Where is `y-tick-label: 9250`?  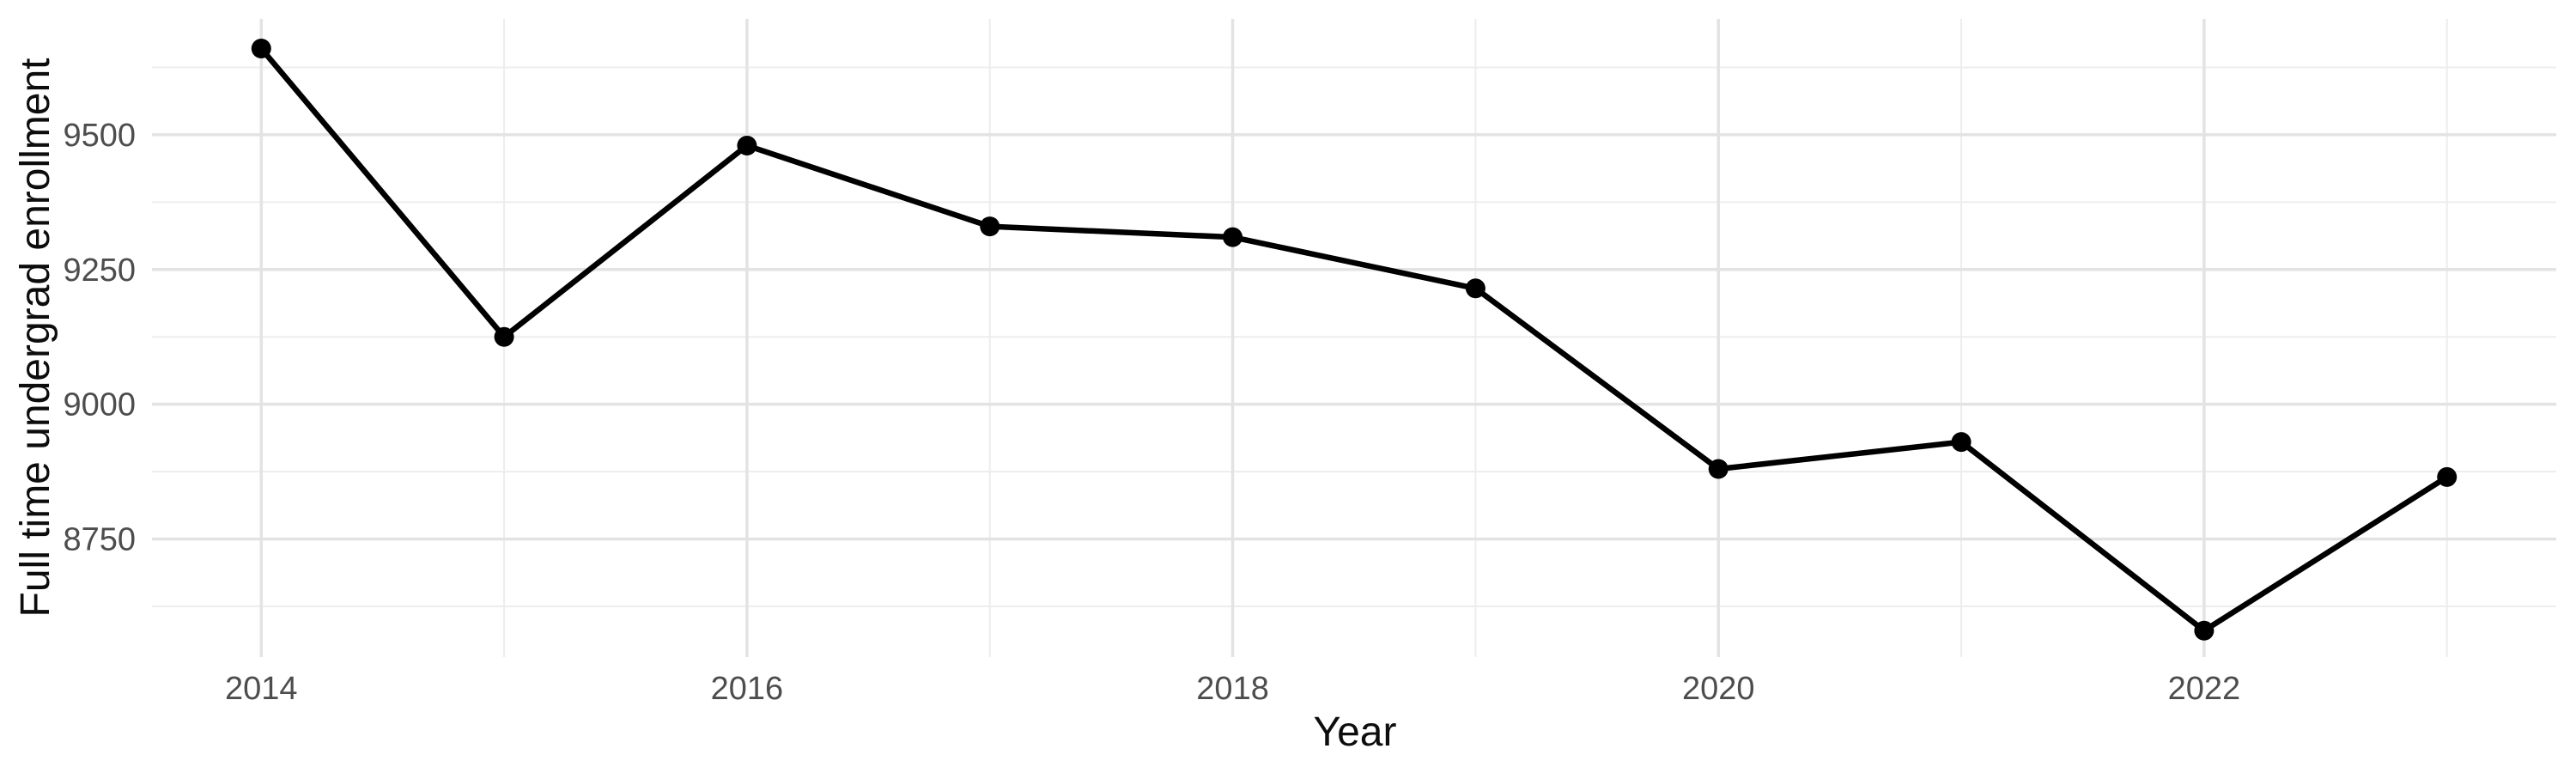 y-tick-label: 9250 is located at coordinates (99, 271).